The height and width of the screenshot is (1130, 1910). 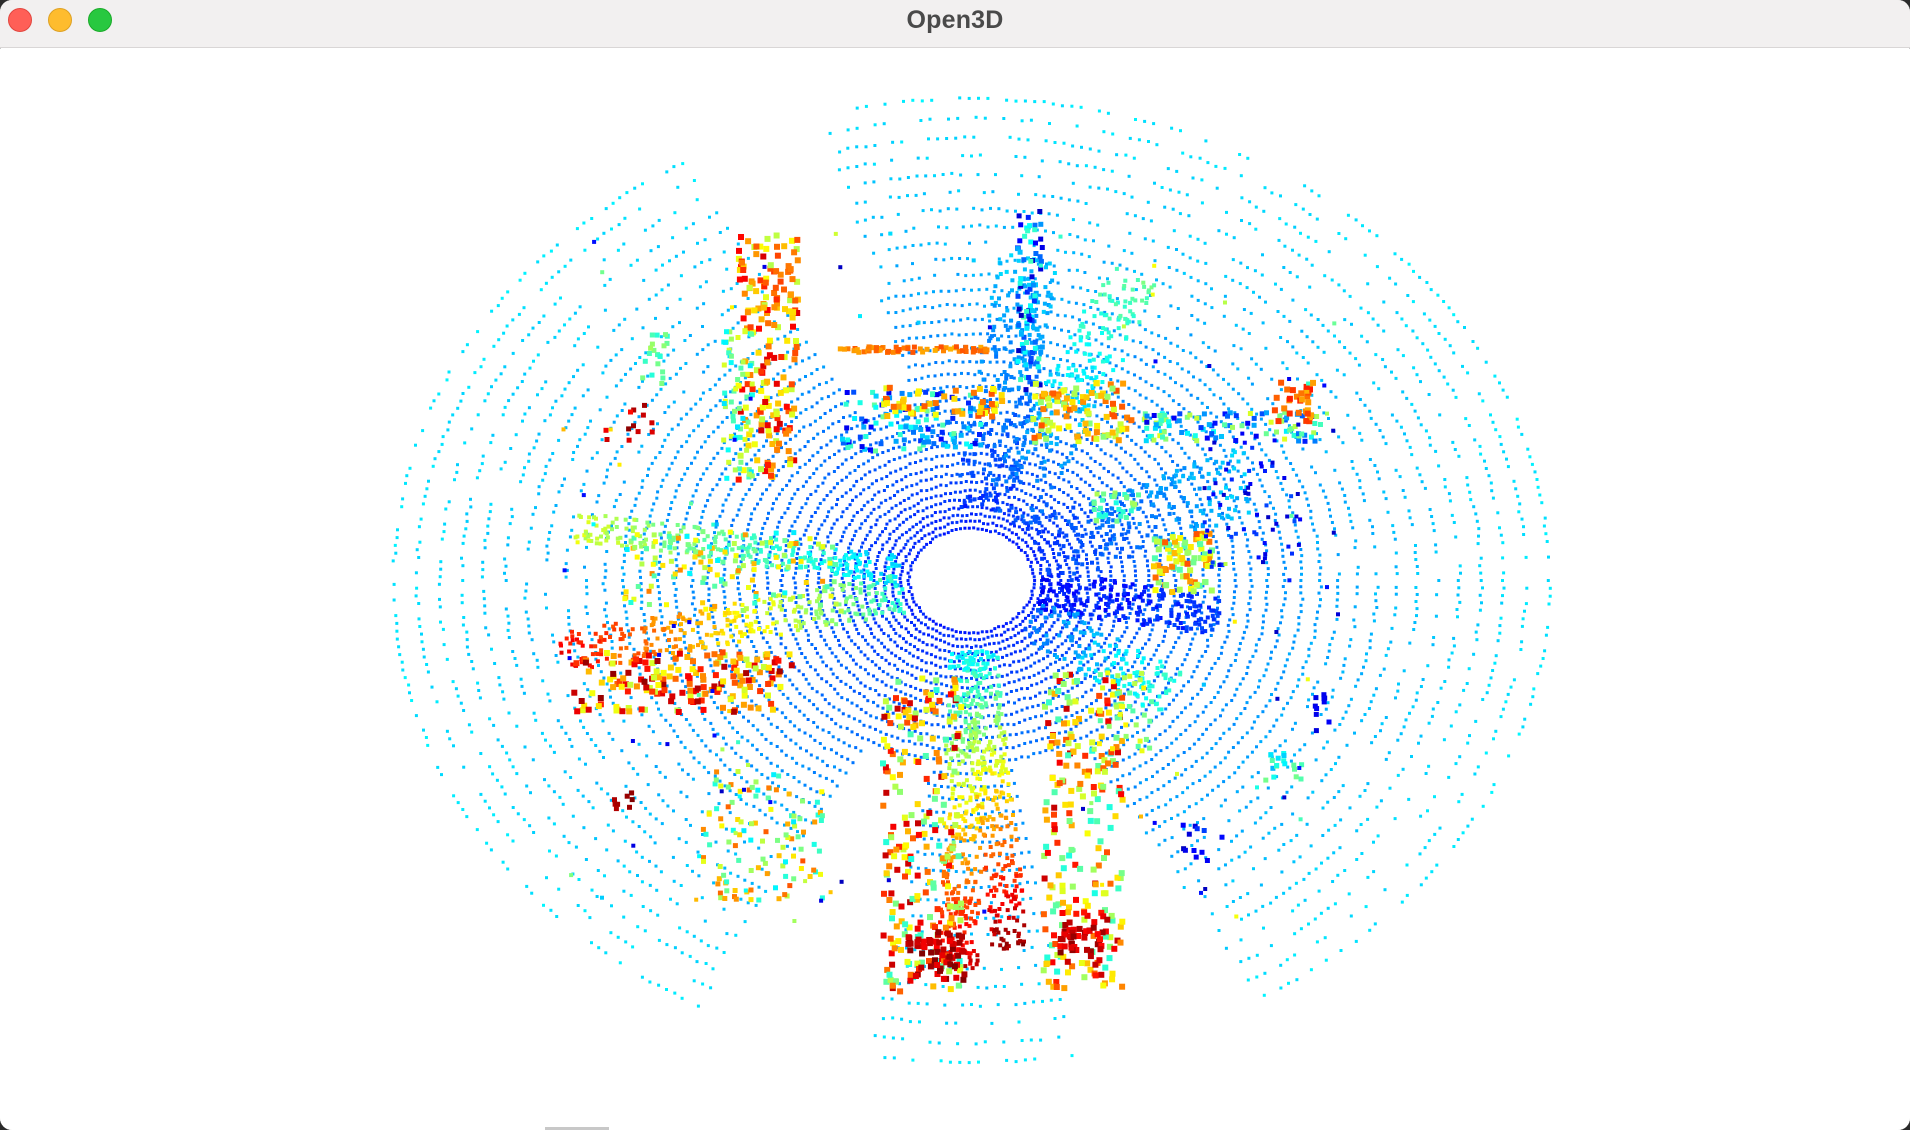 I want to click on title-bar: Open3D, so click(x=955, y=24).